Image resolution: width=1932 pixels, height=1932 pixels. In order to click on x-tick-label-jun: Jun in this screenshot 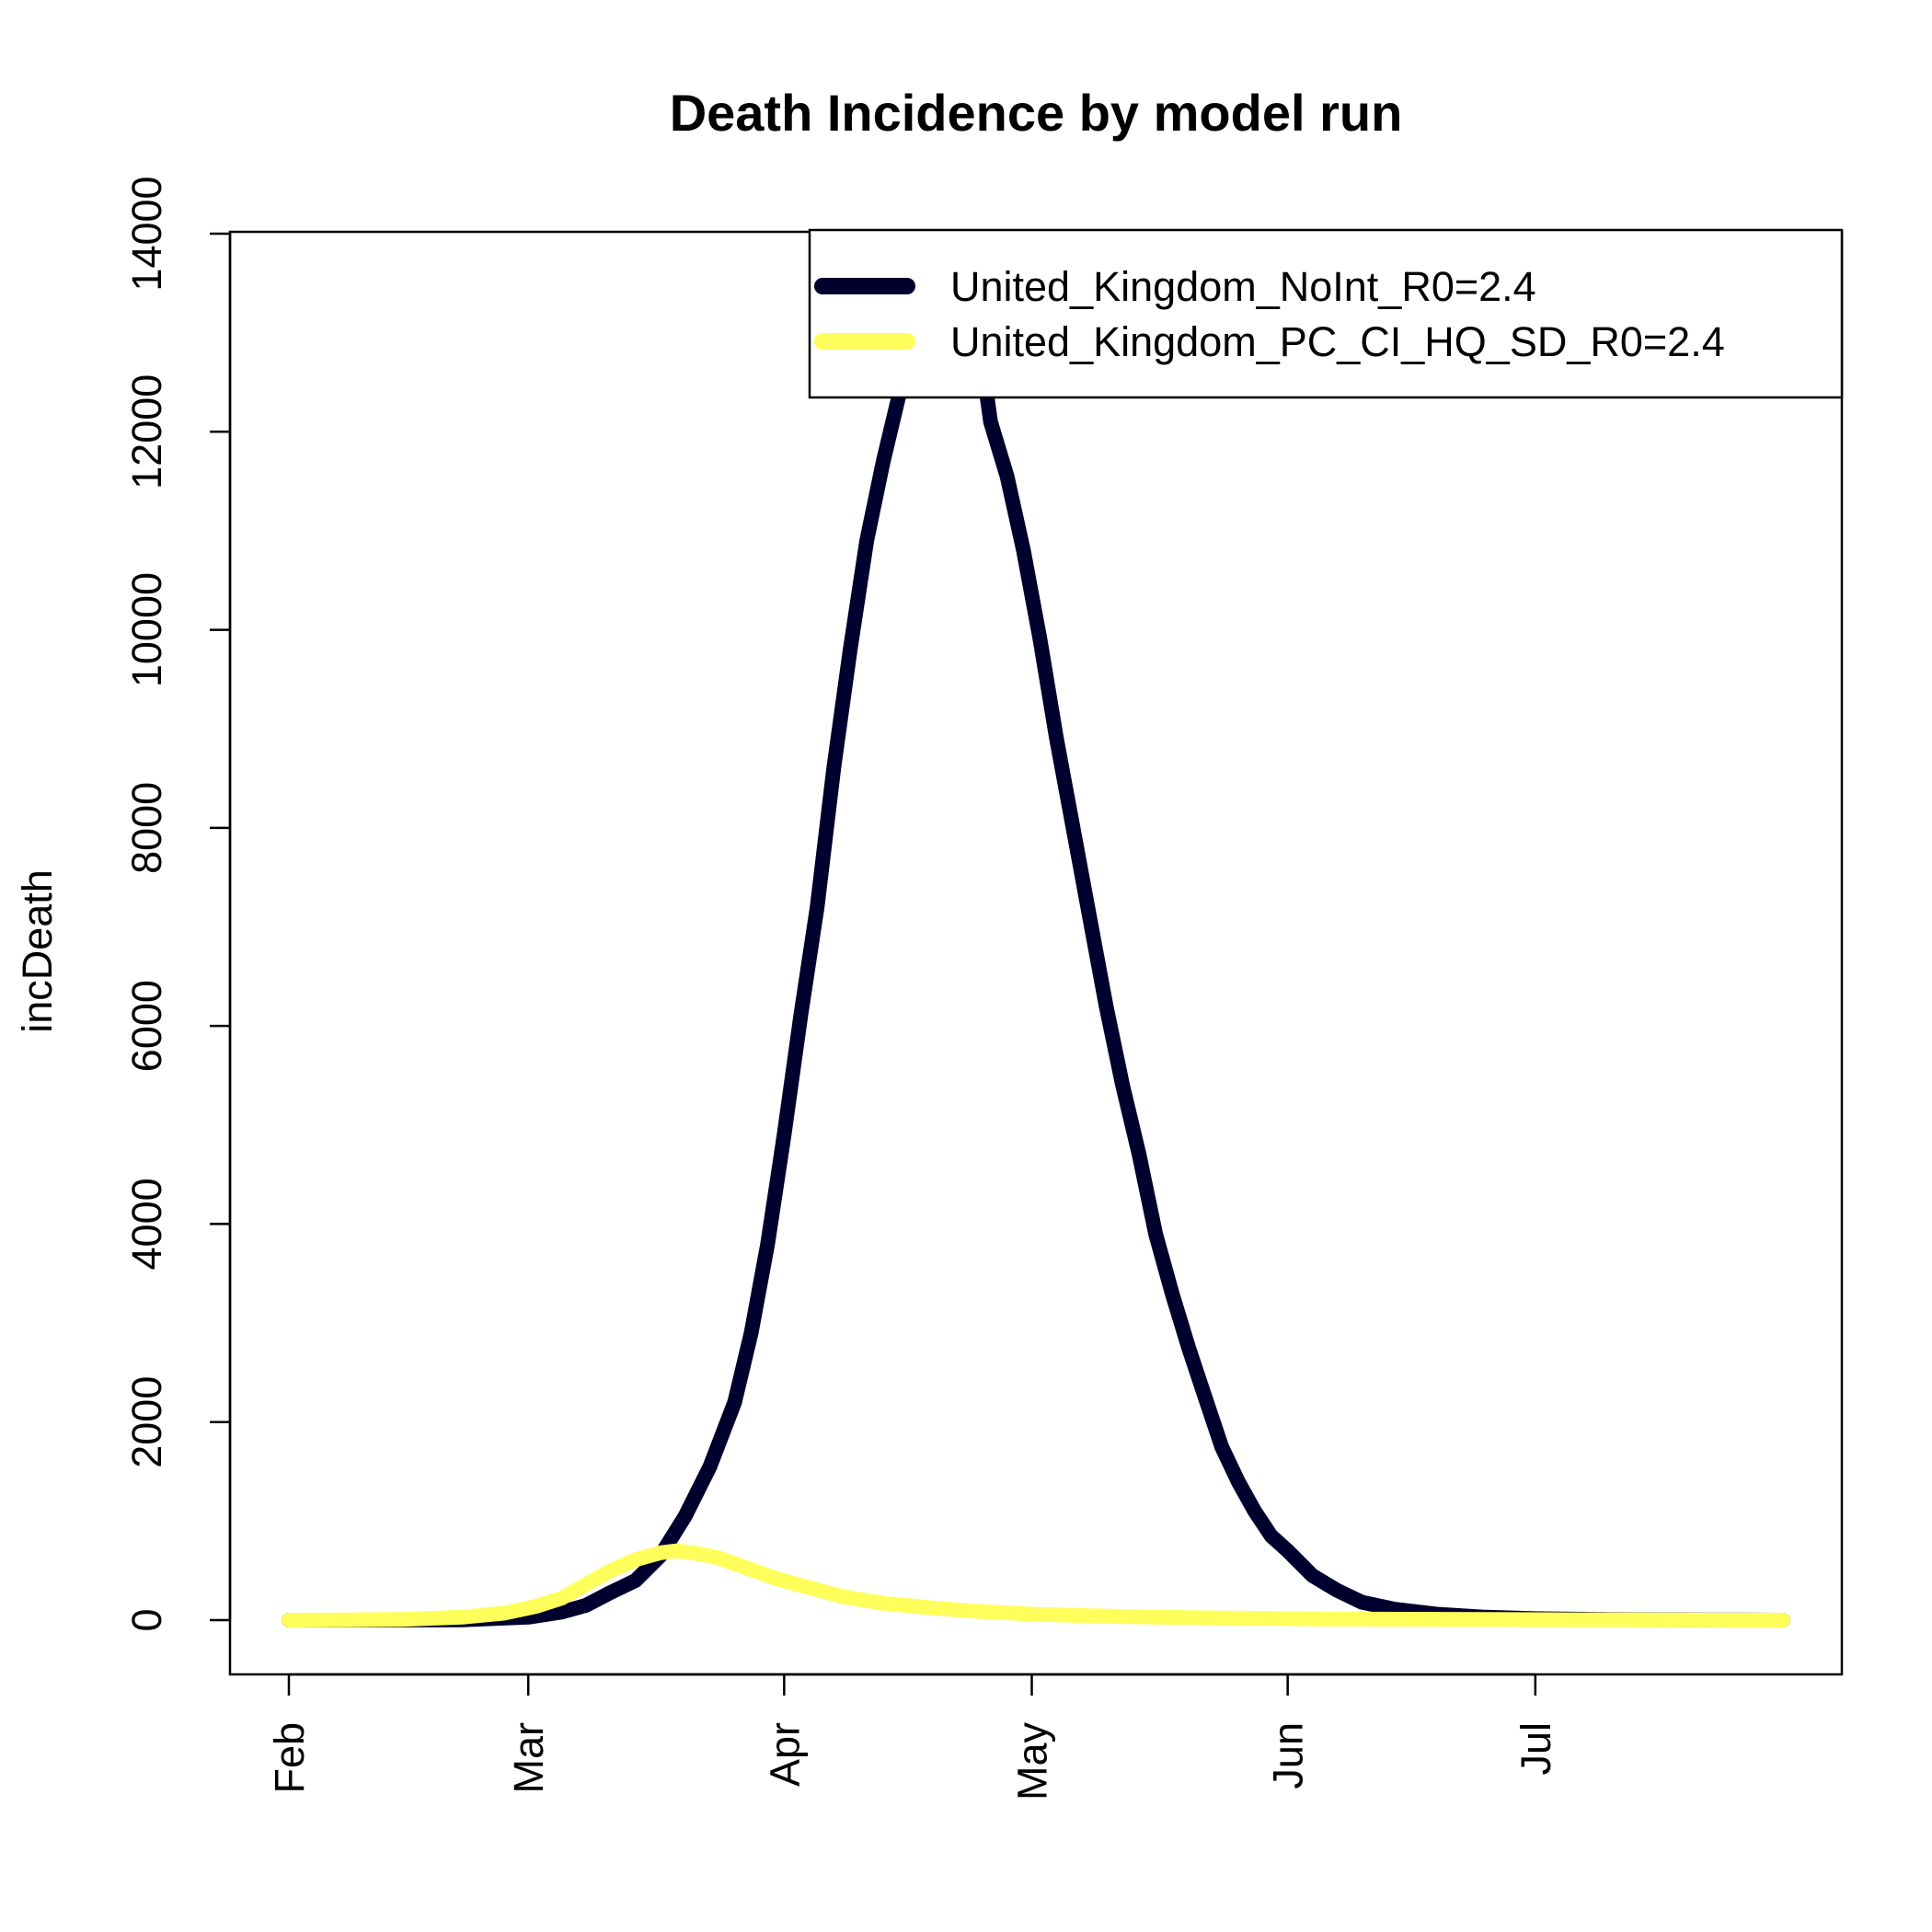, I will do `click(1288, 1755)`.